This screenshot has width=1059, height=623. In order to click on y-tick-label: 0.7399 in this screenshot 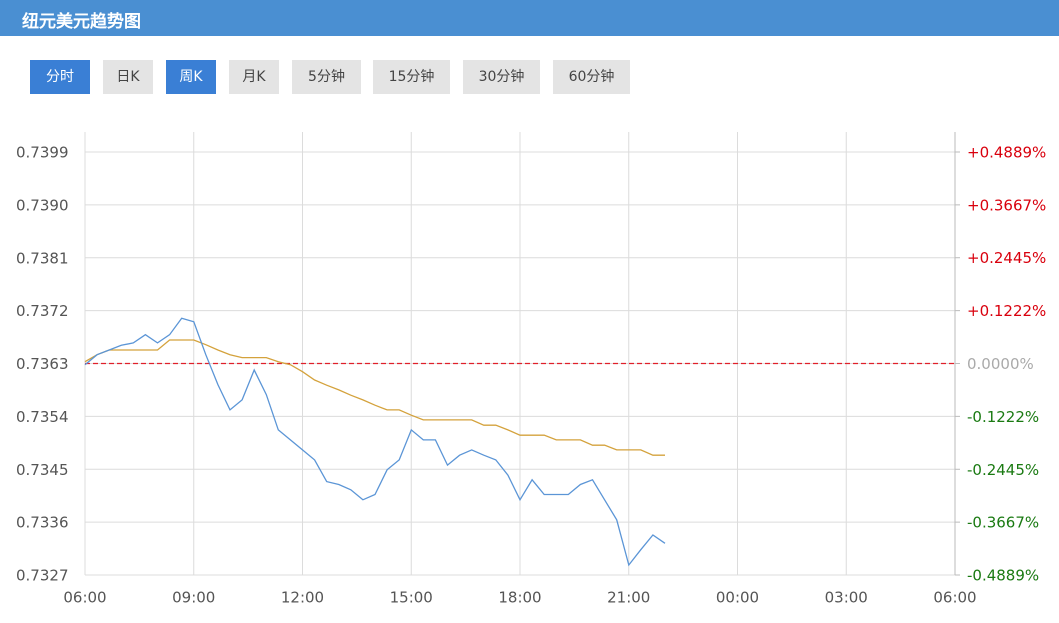, I will do `click(42, 153)`.